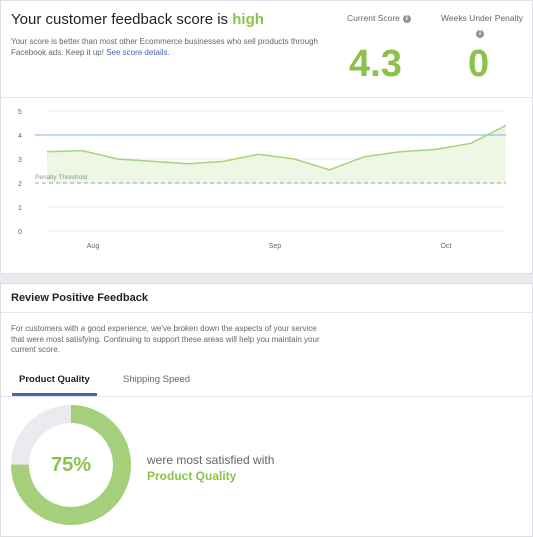 This screenshot has height=537, width=533. I want to click on tab-shipping-speed: Shipping Speed, so click(157, 379).